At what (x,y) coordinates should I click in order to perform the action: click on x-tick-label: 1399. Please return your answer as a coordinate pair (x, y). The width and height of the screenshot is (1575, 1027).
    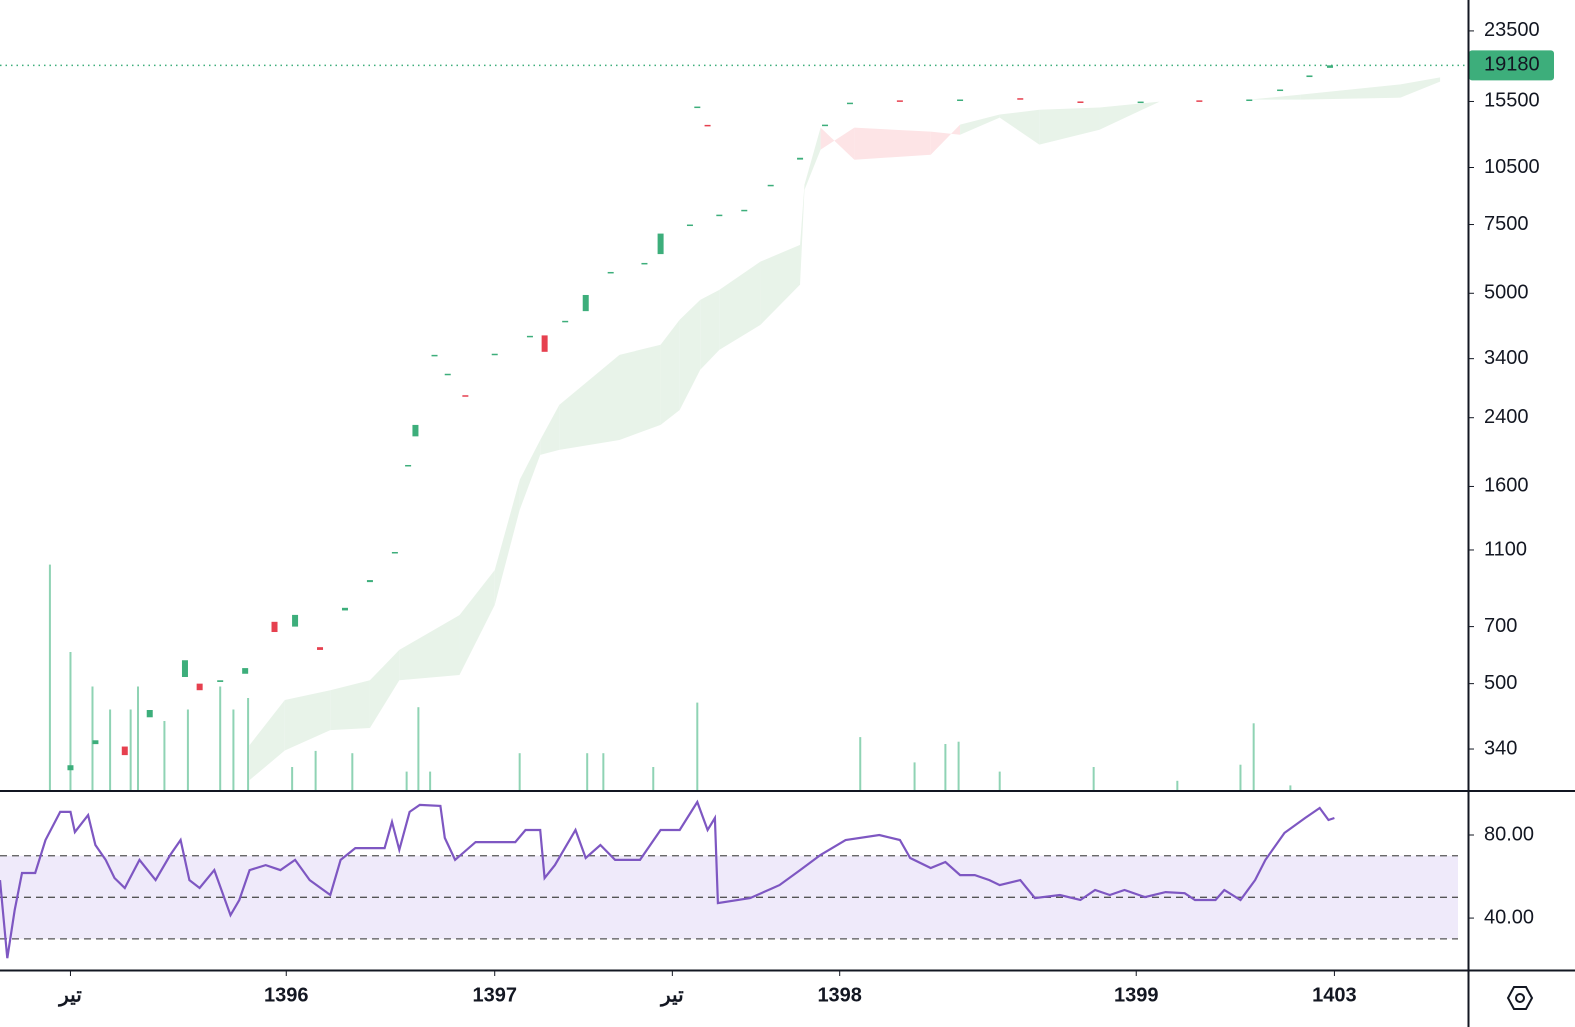
    Looking at the image, I should click on (1136, 995).